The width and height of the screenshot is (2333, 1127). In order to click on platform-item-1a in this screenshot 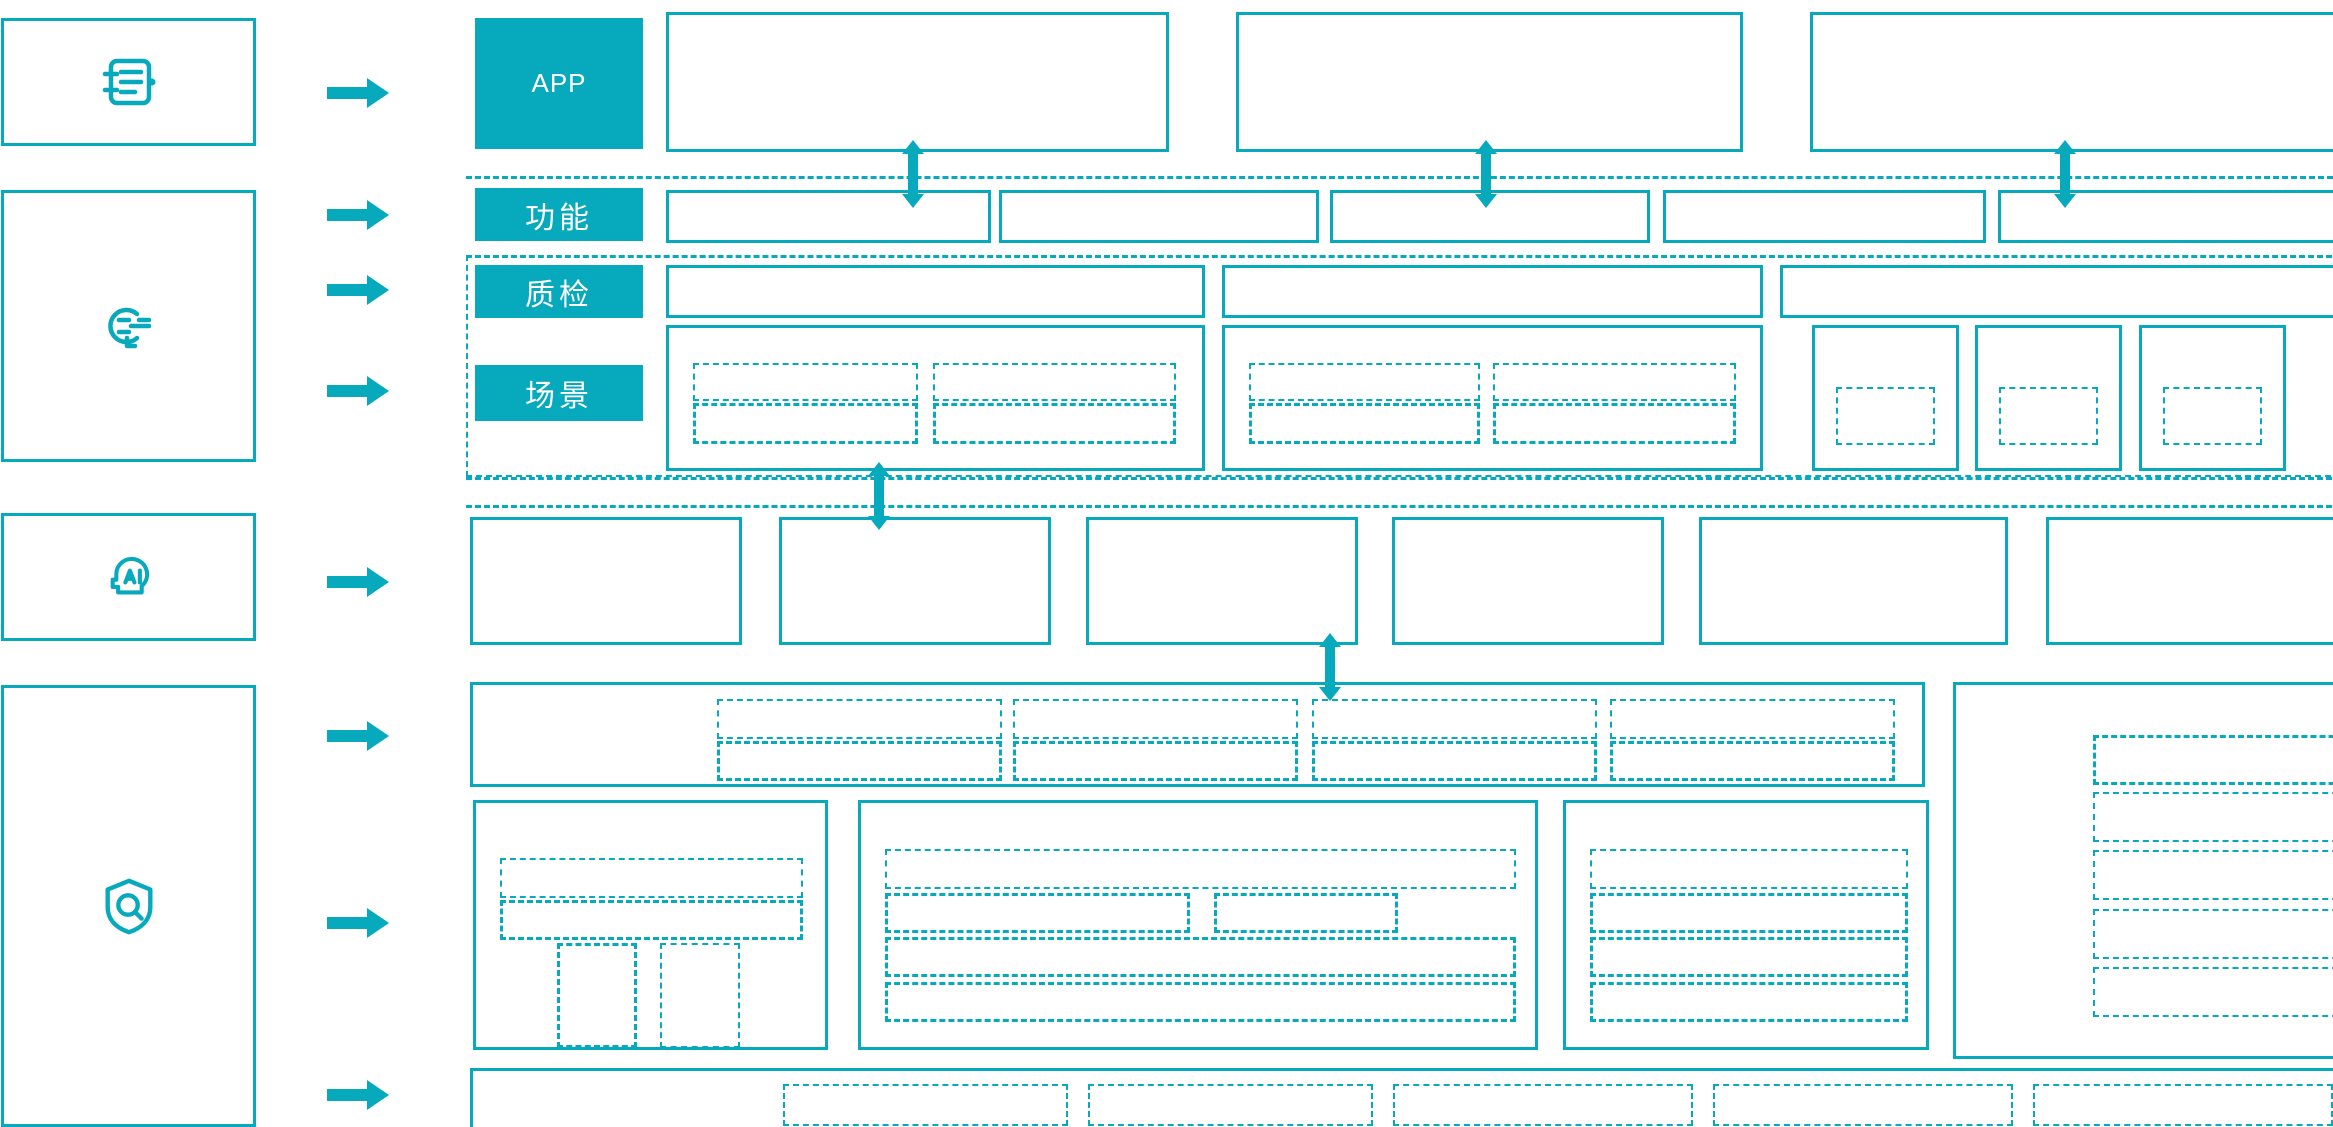, I will do `click(859, 719)`.